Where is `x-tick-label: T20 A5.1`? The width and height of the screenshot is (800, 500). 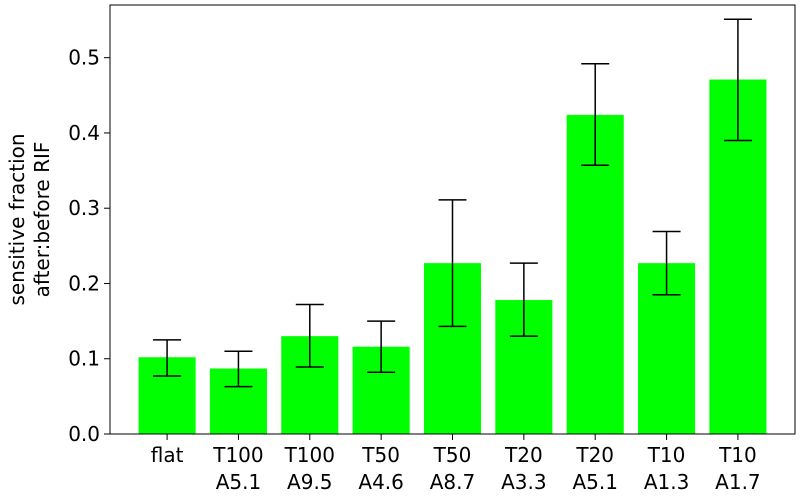
x-tick-label: T20 A5.1 is located at coordinates (595, 468).